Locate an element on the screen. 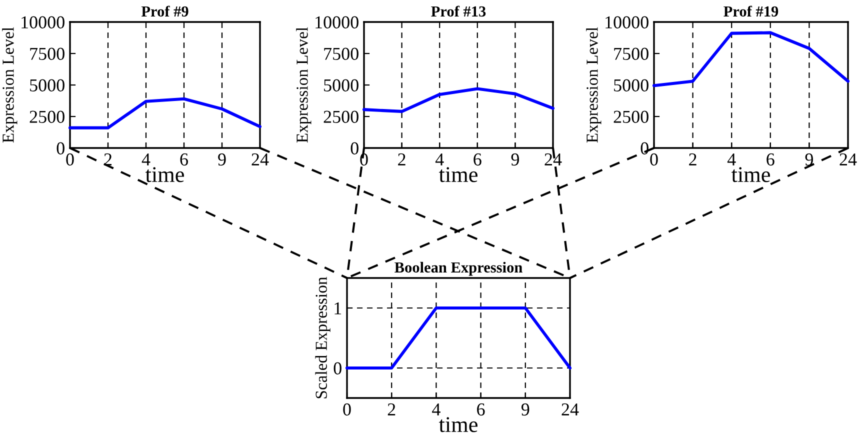 The image size is (862, 443). chart-title: Prof #9 is located at coordinates (164, 11).